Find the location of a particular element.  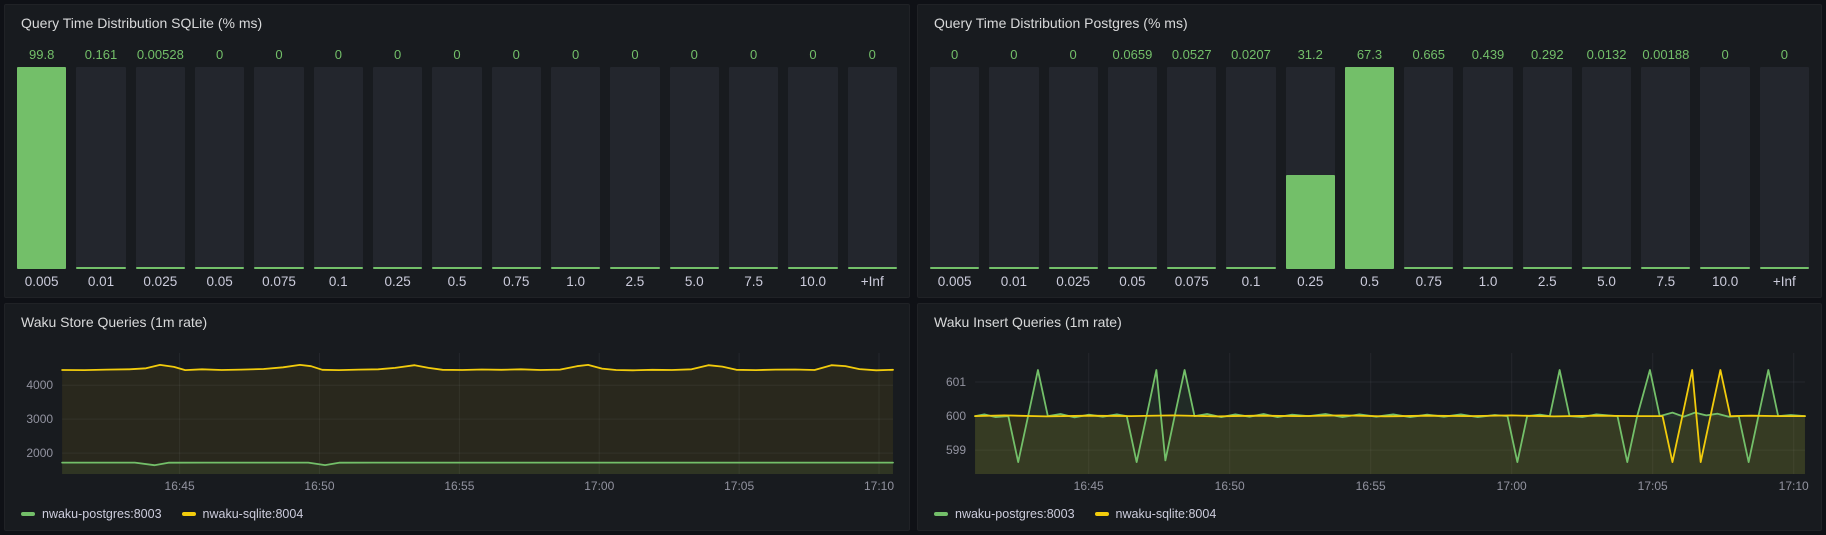

bar-column: 0 10.0 is located at coordinates (1725, 168).